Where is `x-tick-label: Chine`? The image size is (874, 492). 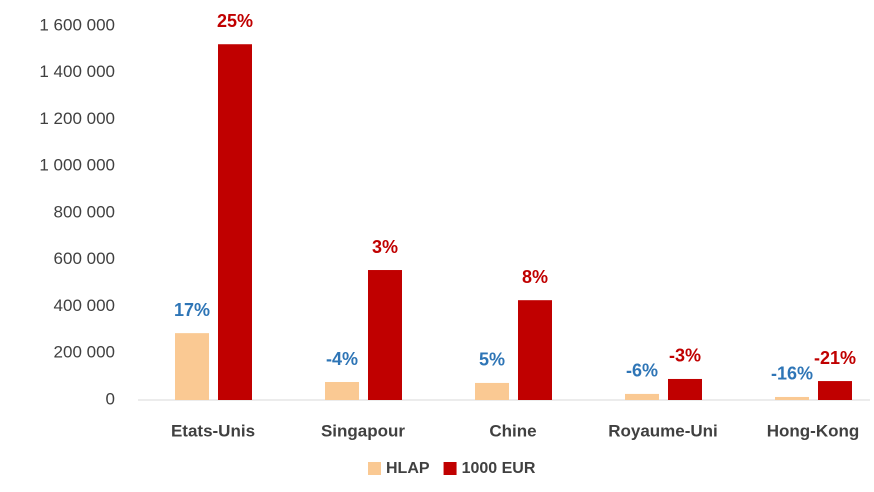 x-tick-label: Chine is located at coordinates (512, 430).